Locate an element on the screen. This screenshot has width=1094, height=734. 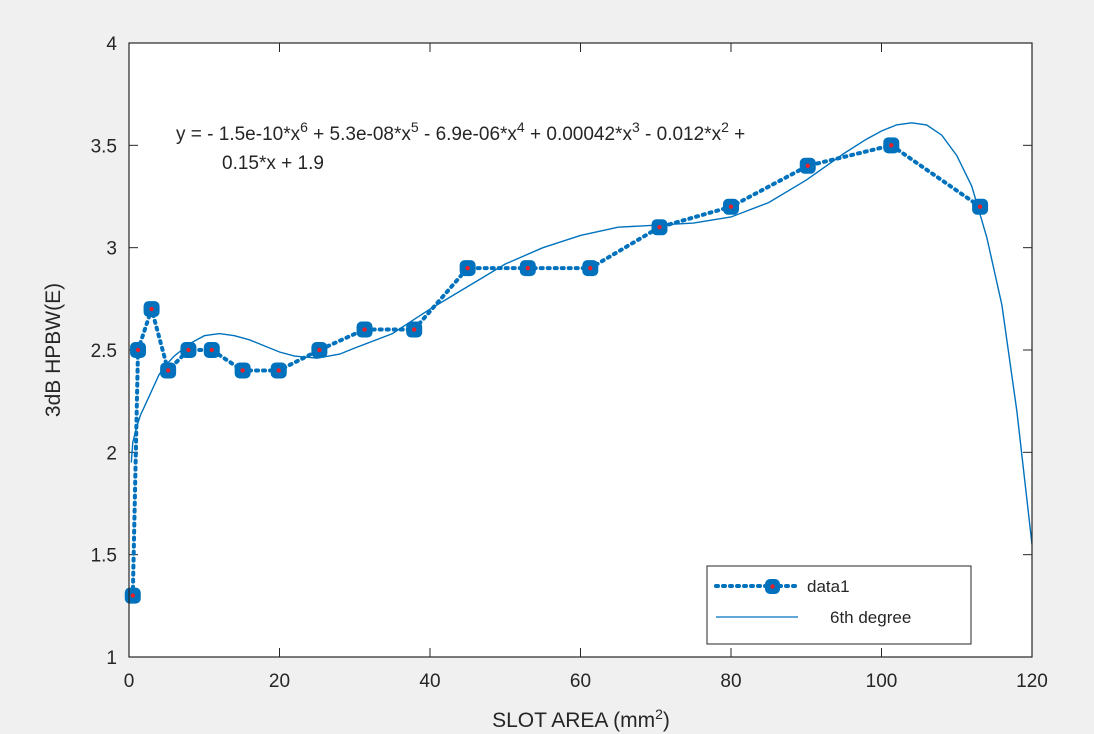
equation-segment: + is located at coordinates (737, 134).